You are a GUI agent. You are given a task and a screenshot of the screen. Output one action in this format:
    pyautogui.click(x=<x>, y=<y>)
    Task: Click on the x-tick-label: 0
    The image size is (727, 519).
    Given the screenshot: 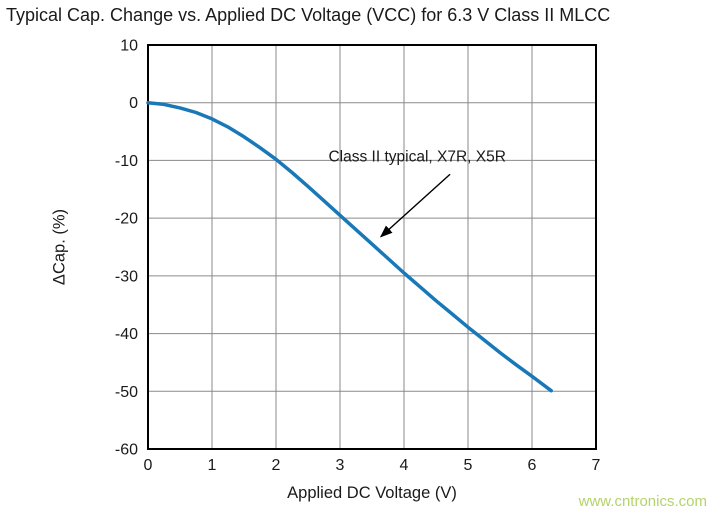 What is the action you would take?
    pyautogui.click(x=148, y=465)
    